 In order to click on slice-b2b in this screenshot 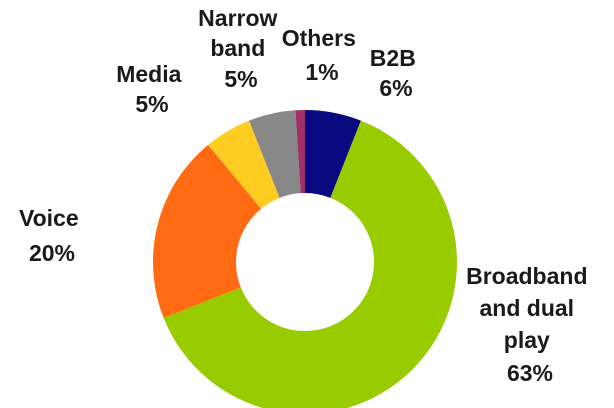, I will do `click(333, 154)`.